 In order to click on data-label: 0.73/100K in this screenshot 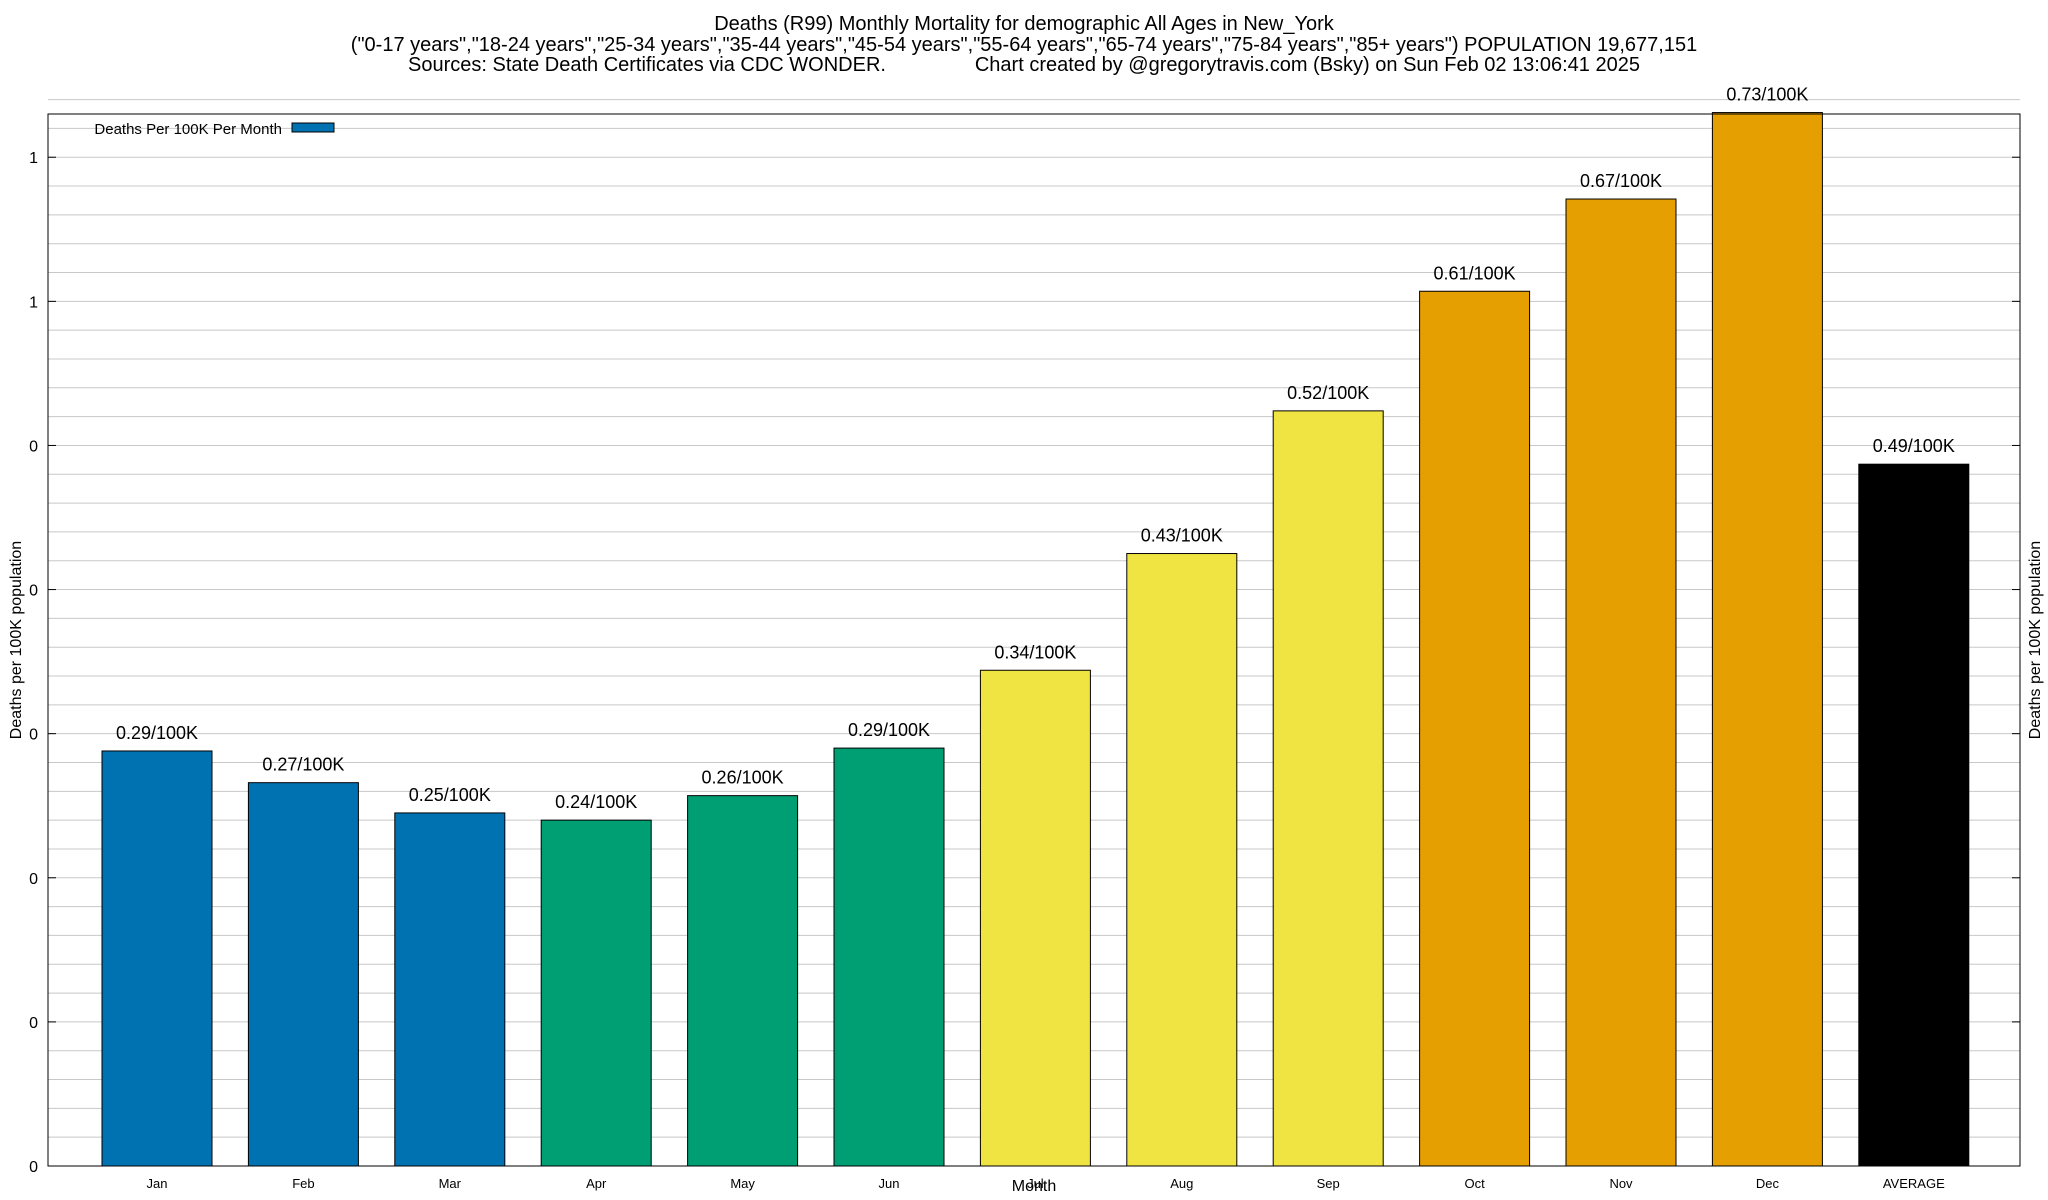, I will do `click(1767, 95)`.